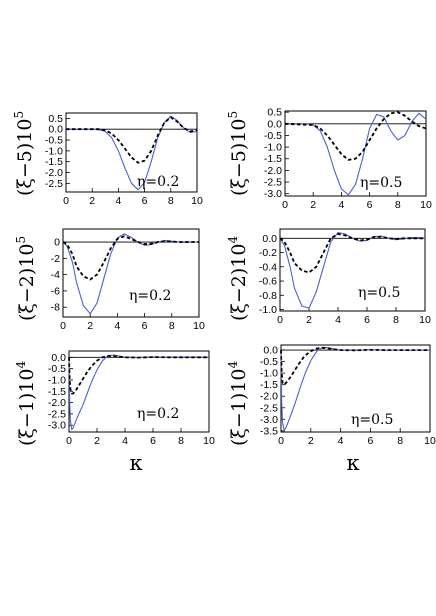  Describe the element at coordinates (379, 293) in the screenshot. I see `panel-4-annotation: η=0.5` at that location.